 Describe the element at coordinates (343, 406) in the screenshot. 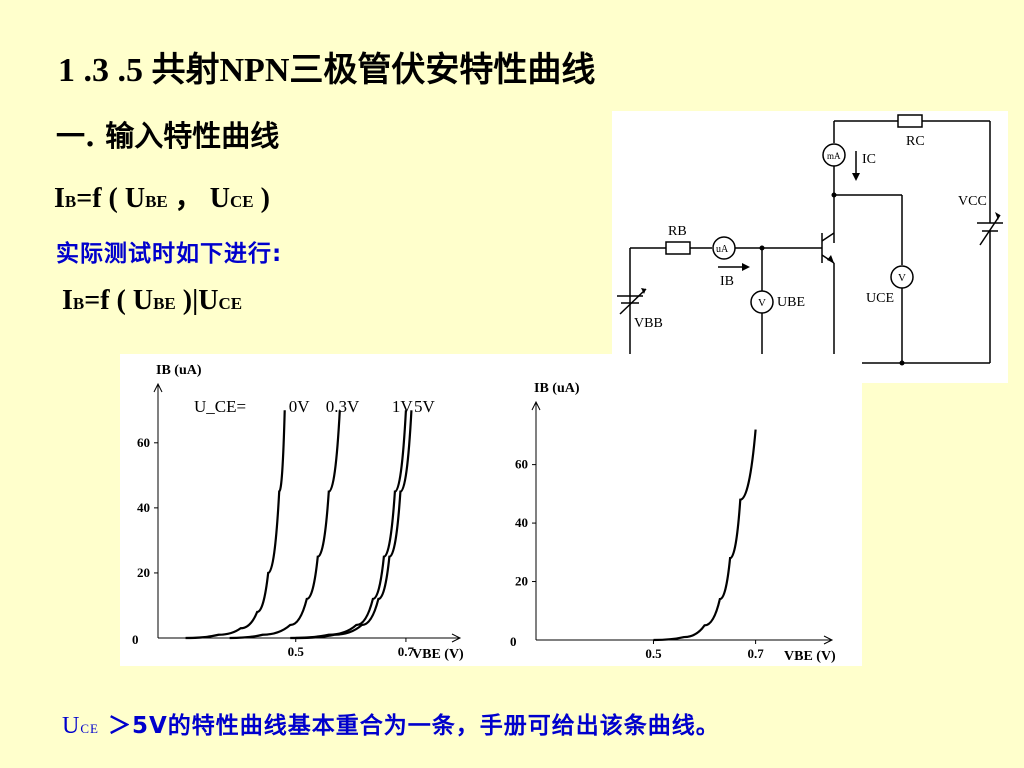

I see `chart1-legend-1: 0.3V` at that location.